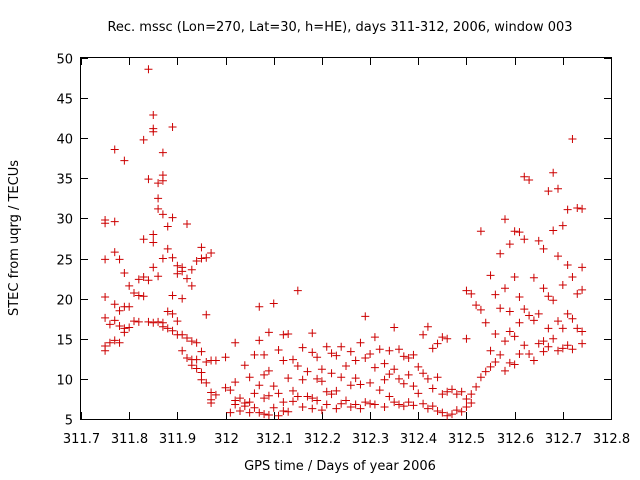 The image size is (640, 480). What do you see at coordinates (177, 439) in the screenshot?
I see `x-tick-label: 311.9` at bounding box center [177, 439].